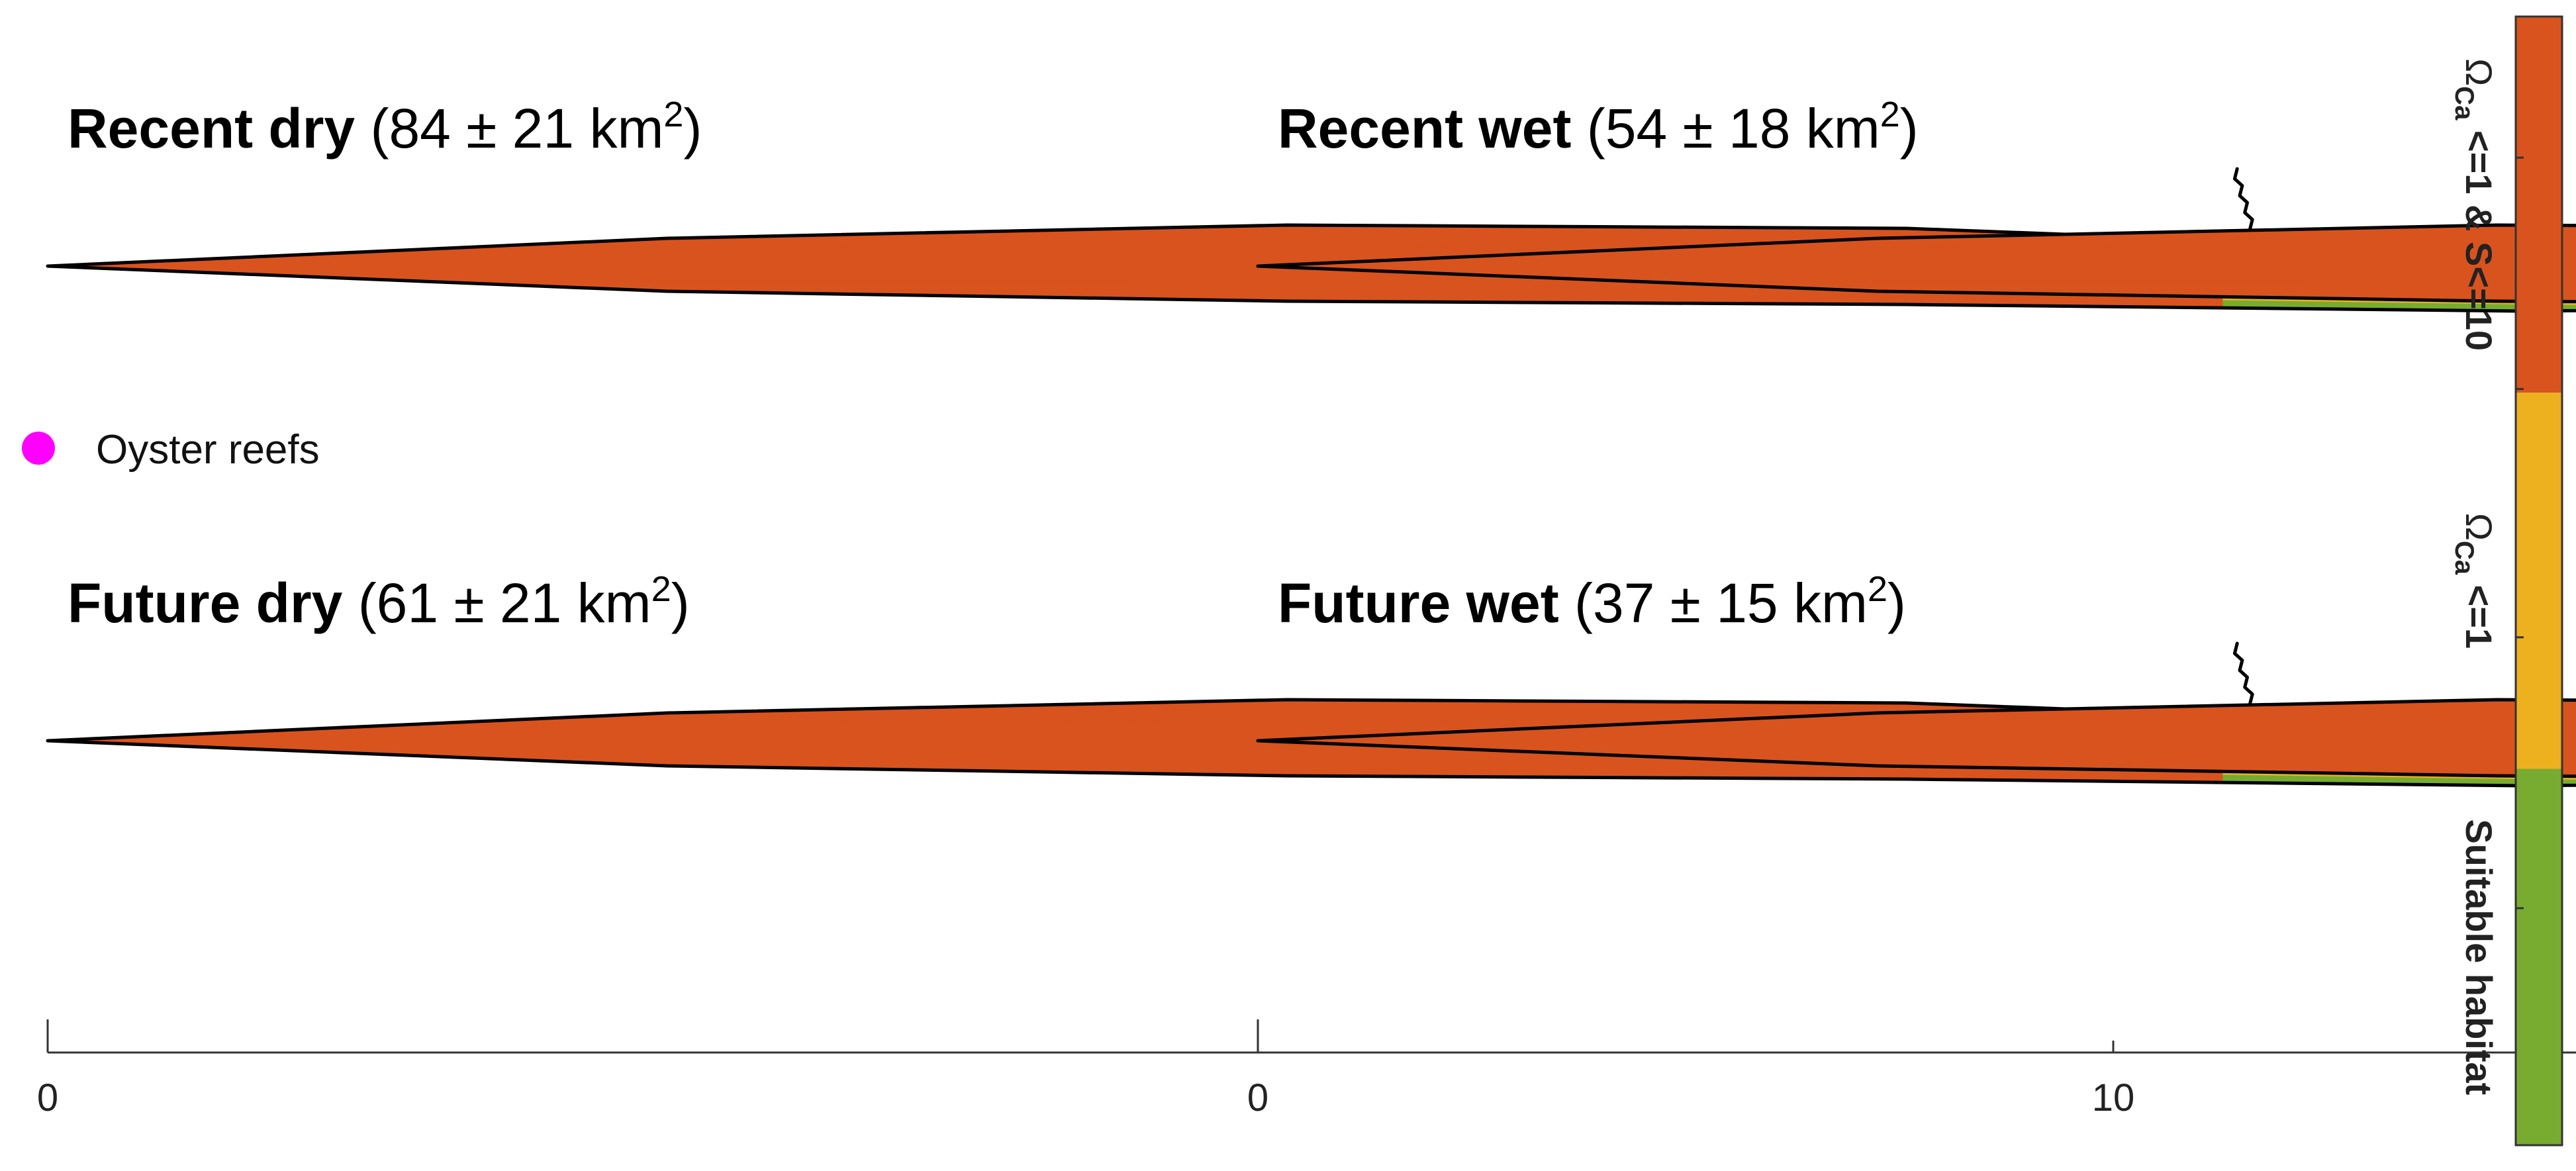  What do you see at coordinates (1911, 1093) in the screenshot?
I see `x-axis-right: 01020304050Distance from West Point (km)` at bounding box center [1911, 1093].